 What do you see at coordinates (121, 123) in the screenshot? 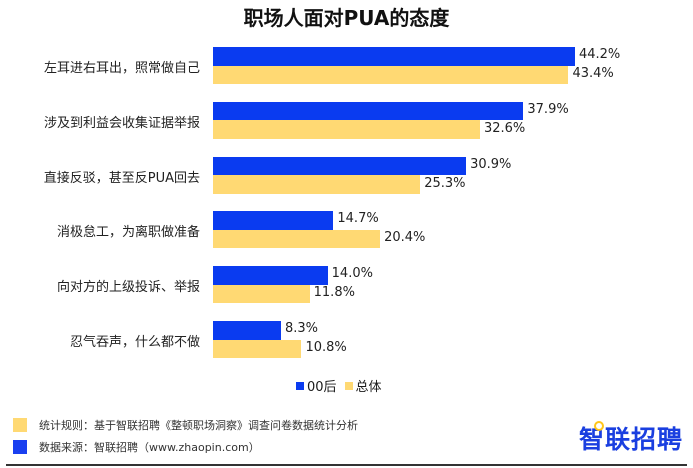
I see `category-label: 涉及到利益会收集证据举报` at bounding box center [121, 123].